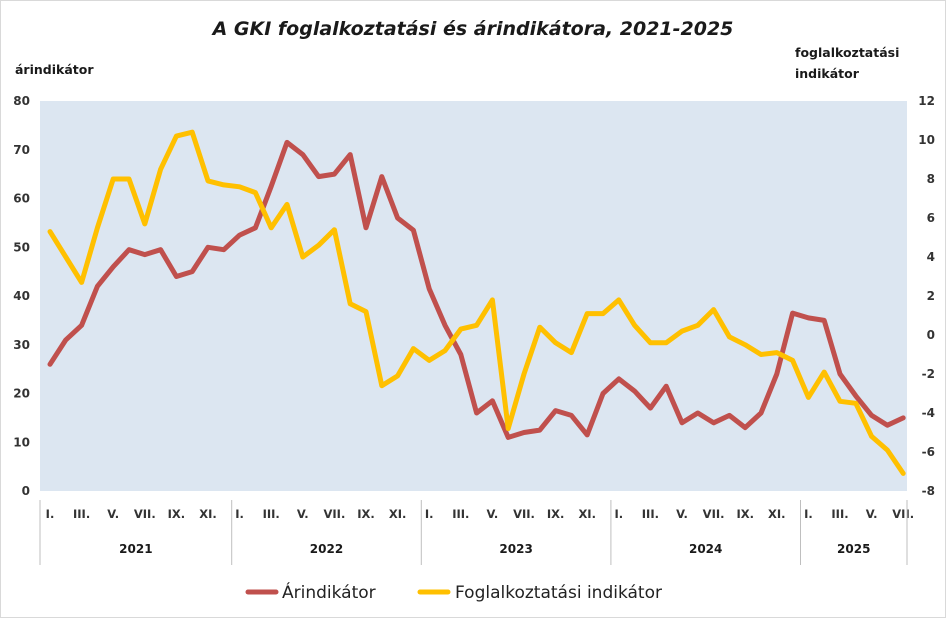  I want to click on right-axis-title-line-2: indikátor, so click(827, 73).